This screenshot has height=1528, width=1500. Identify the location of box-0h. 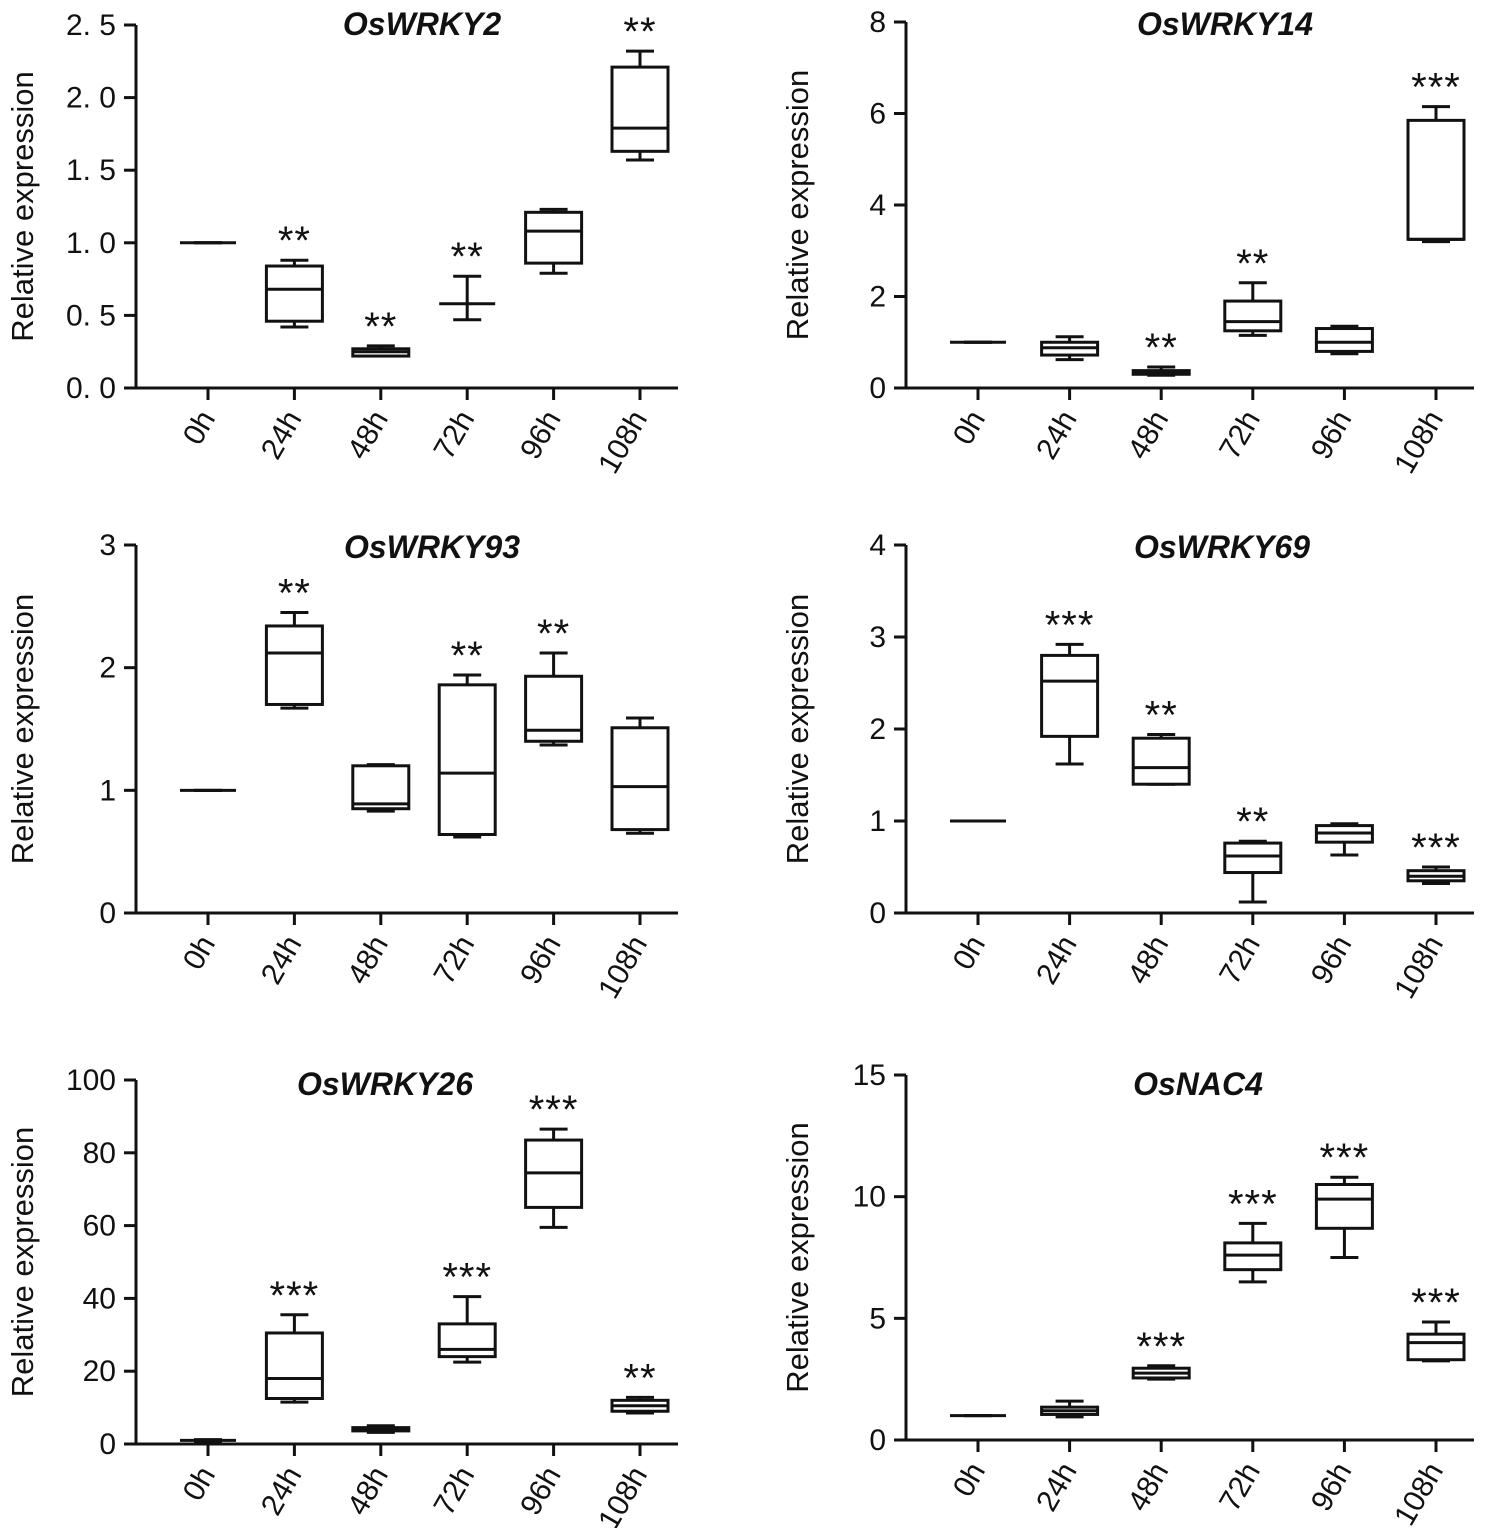
(208, 1440).